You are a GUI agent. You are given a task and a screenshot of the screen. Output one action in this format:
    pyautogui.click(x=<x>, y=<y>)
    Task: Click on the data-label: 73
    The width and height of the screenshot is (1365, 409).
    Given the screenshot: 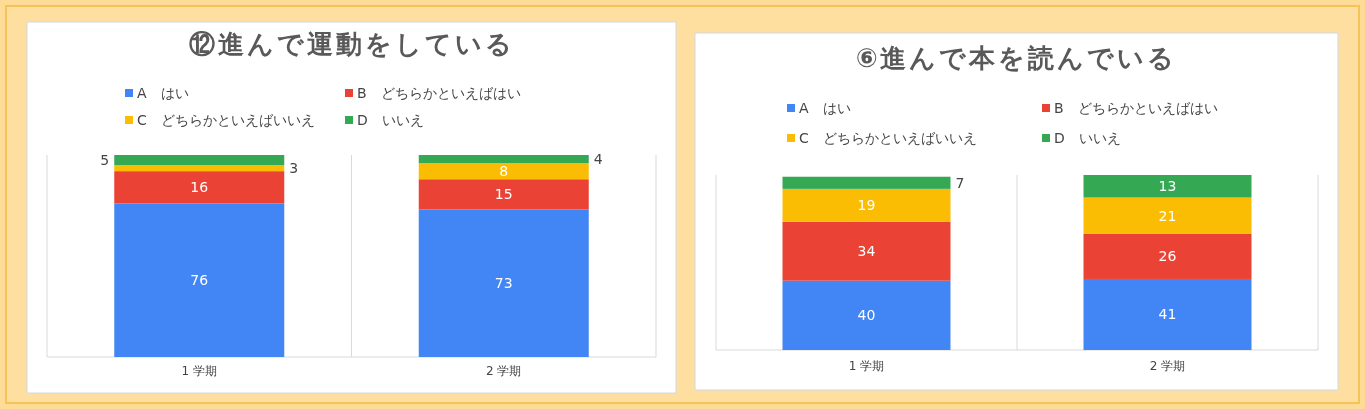 What is the action you would take?
    pyautogui.click(x=503, y=283)
    